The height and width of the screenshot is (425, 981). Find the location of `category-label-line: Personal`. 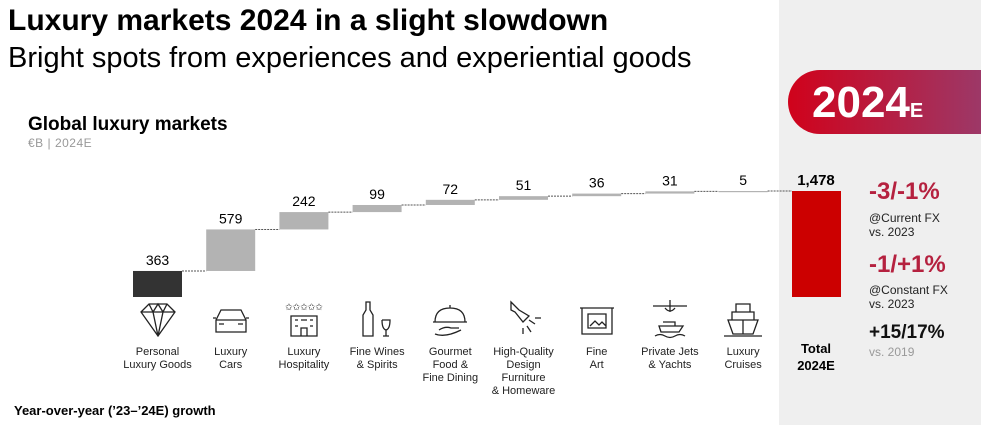

category-label-line: Personal is located at coordinates (157, 352).